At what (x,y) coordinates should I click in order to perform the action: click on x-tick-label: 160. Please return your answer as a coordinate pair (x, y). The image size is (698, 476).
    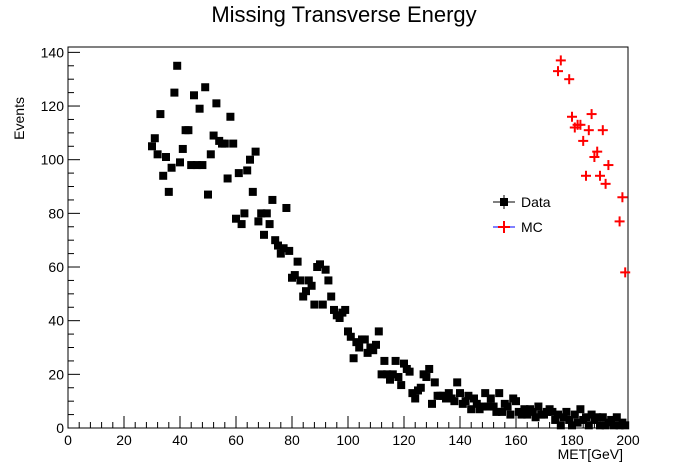
    Looking at the image, I should click on (516, 440).